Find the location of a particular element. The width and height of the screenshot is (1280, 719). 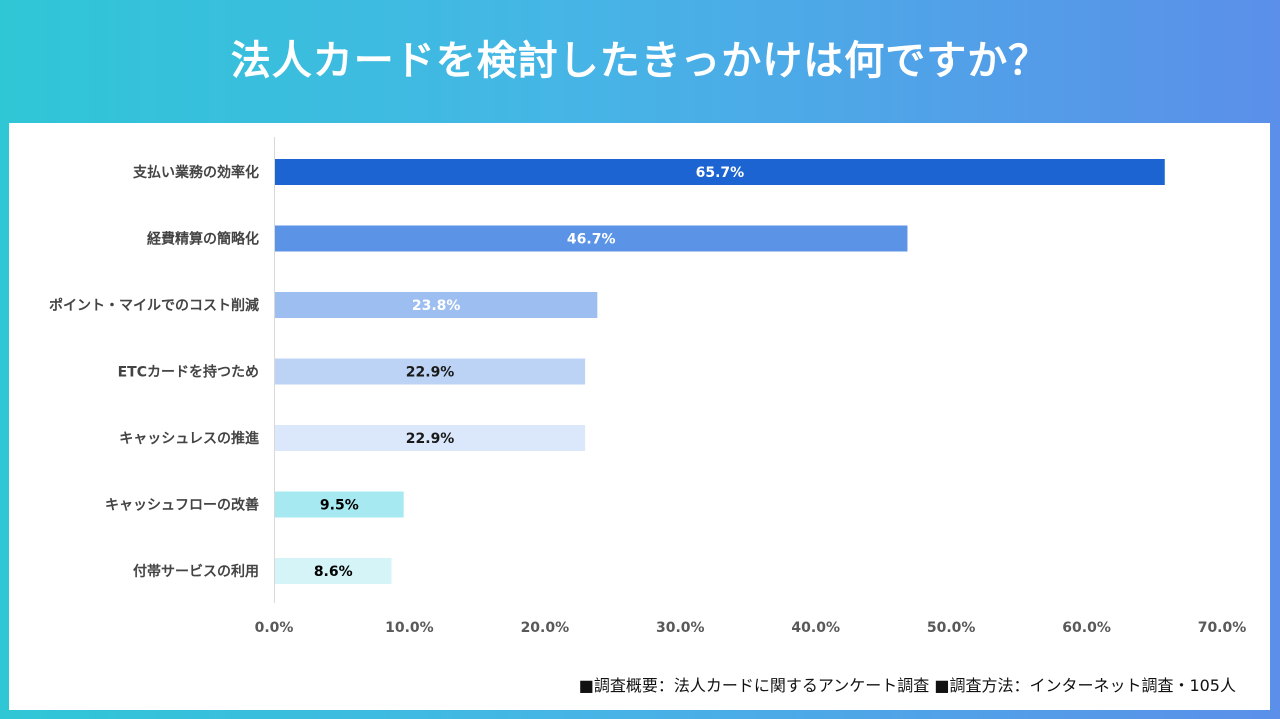

category-label: 付帯サービスの利用 is located at coordinates (196, 571).